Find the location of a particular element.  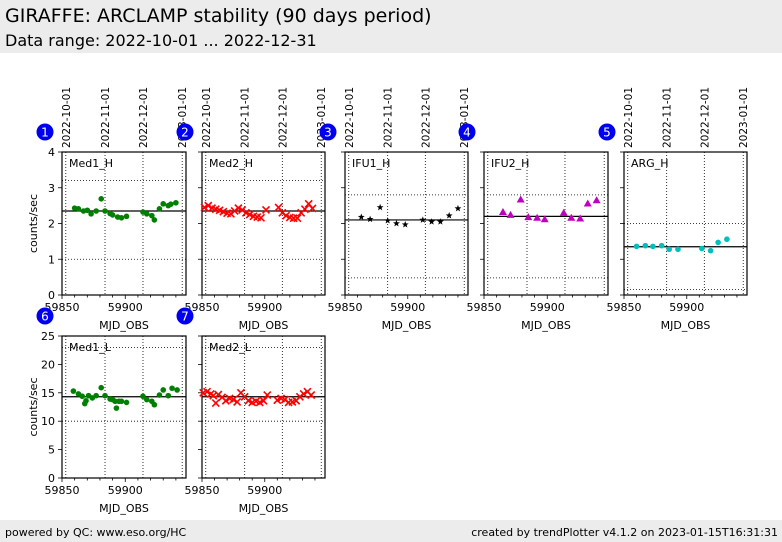

panel-badge-number: 4 is located at coordinates (467, 133).